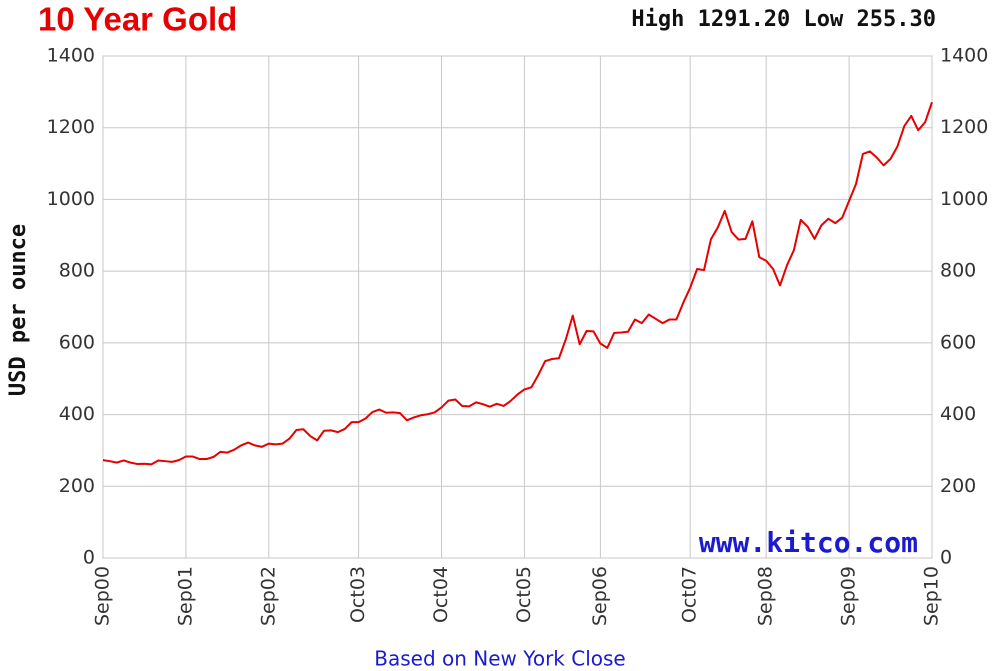  I want to click on y-tick-label-right: 0, so click(946, 558).